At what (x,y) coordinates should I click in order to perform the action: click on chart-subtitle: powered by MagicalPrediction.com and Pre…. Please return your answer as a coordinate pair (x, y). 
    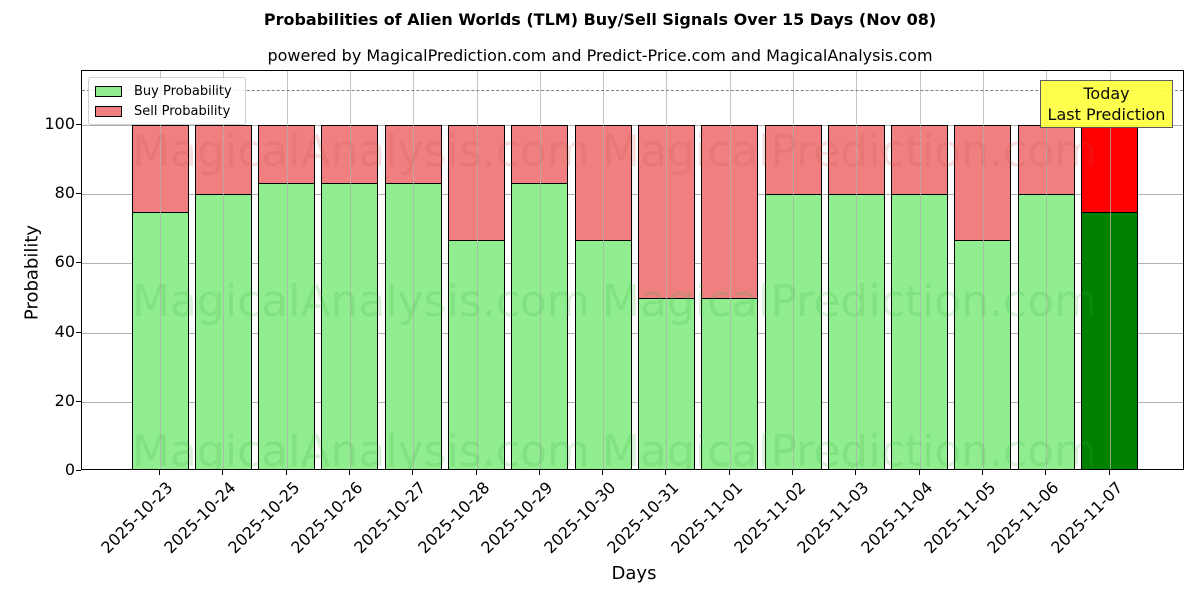
    Looking at the image, I should click on (600, 55).